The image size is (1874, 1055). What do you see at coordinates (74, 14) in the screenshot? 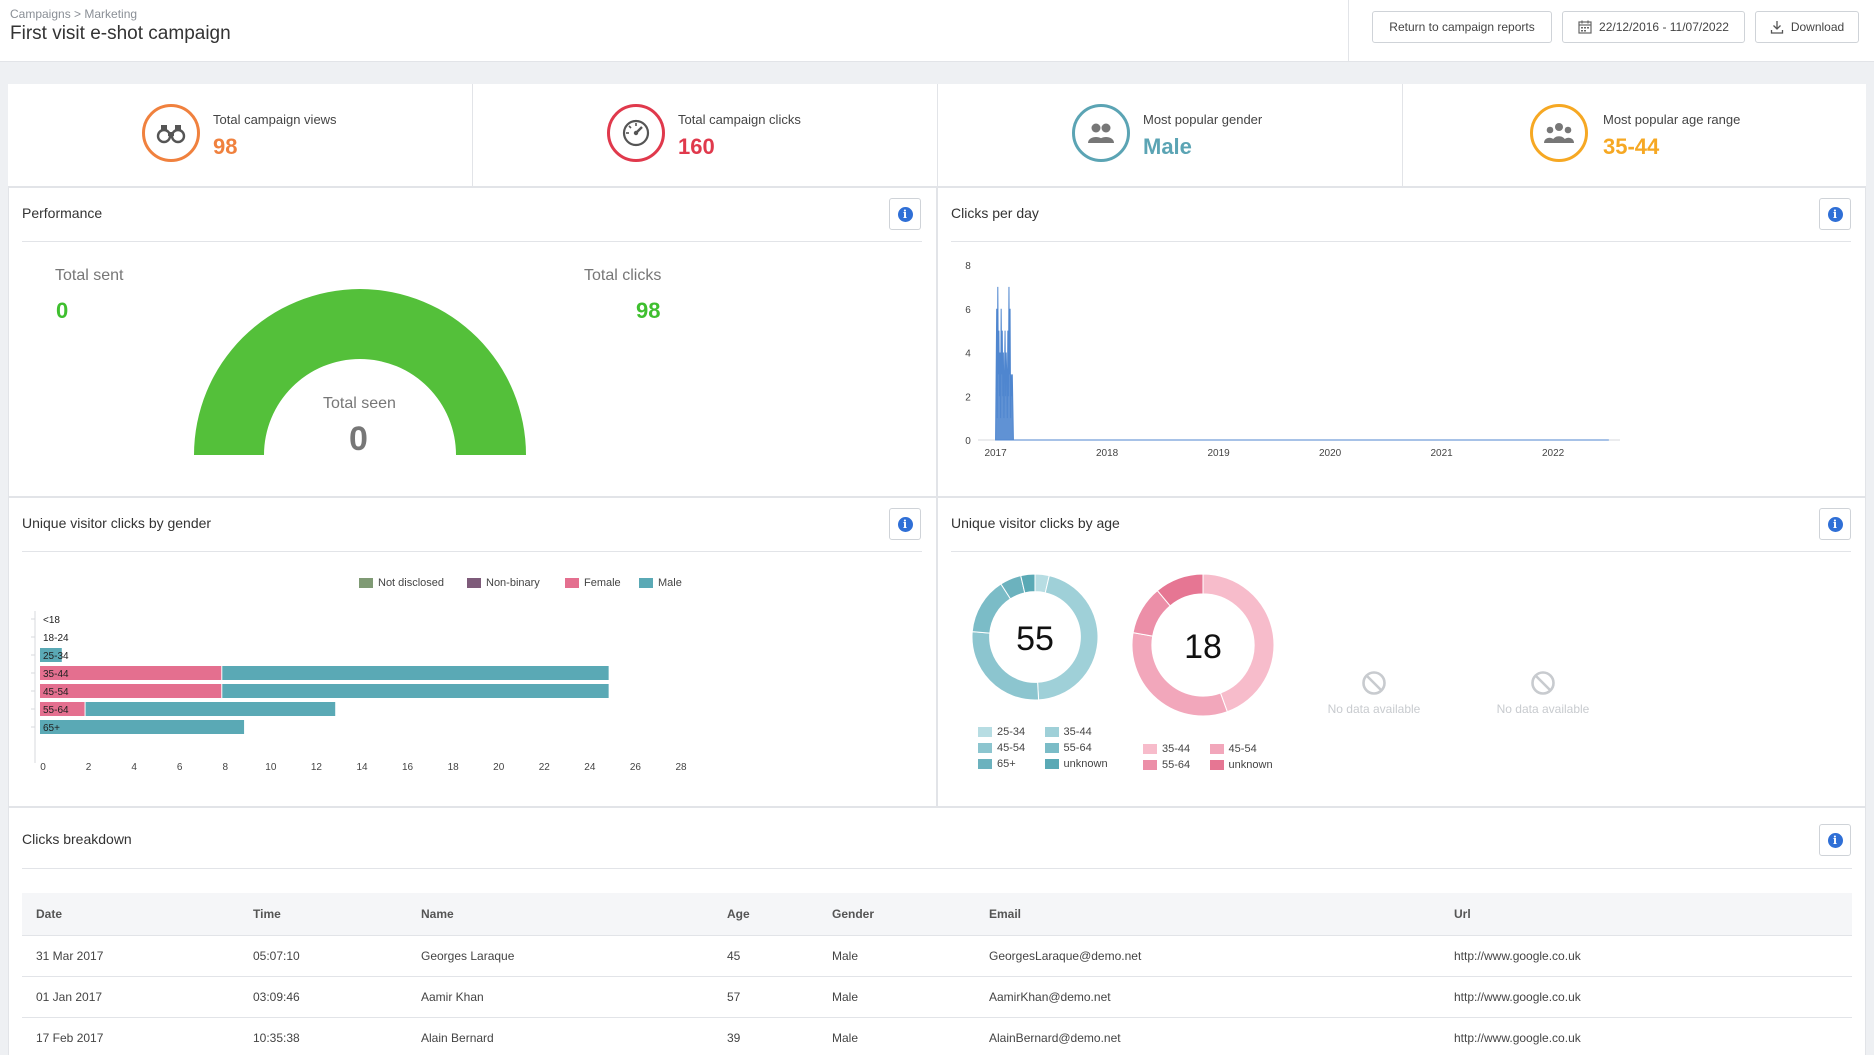
I see `breadcrumb: Campaigns > Marketing` at bounding box center [74, 14].